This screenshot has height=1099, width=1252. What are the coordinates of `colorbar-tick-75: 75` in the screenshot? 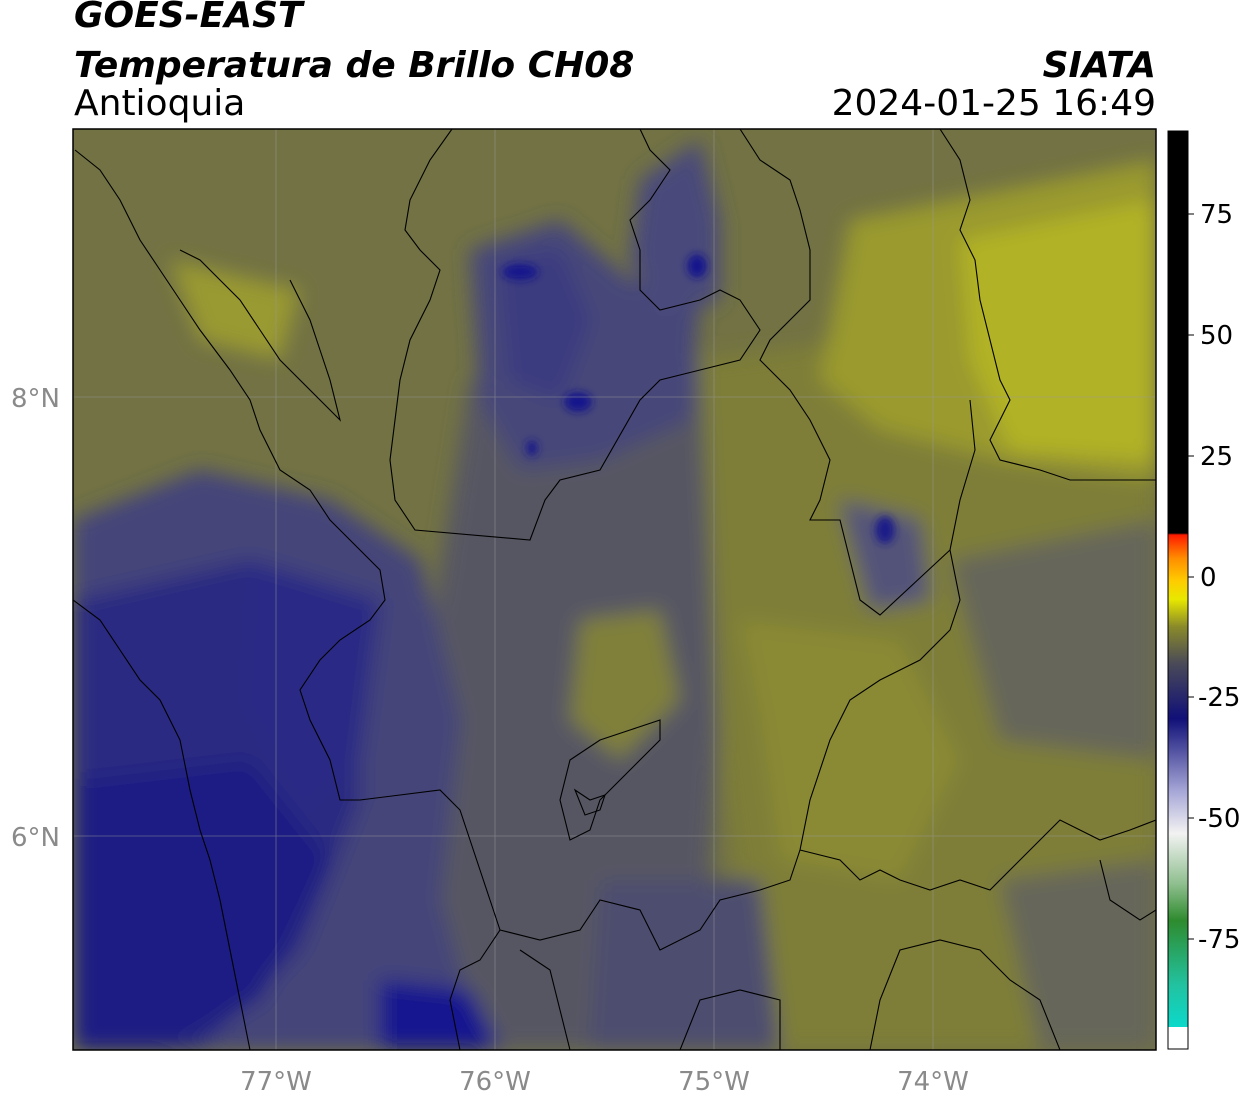 It's located at (1216, 215).